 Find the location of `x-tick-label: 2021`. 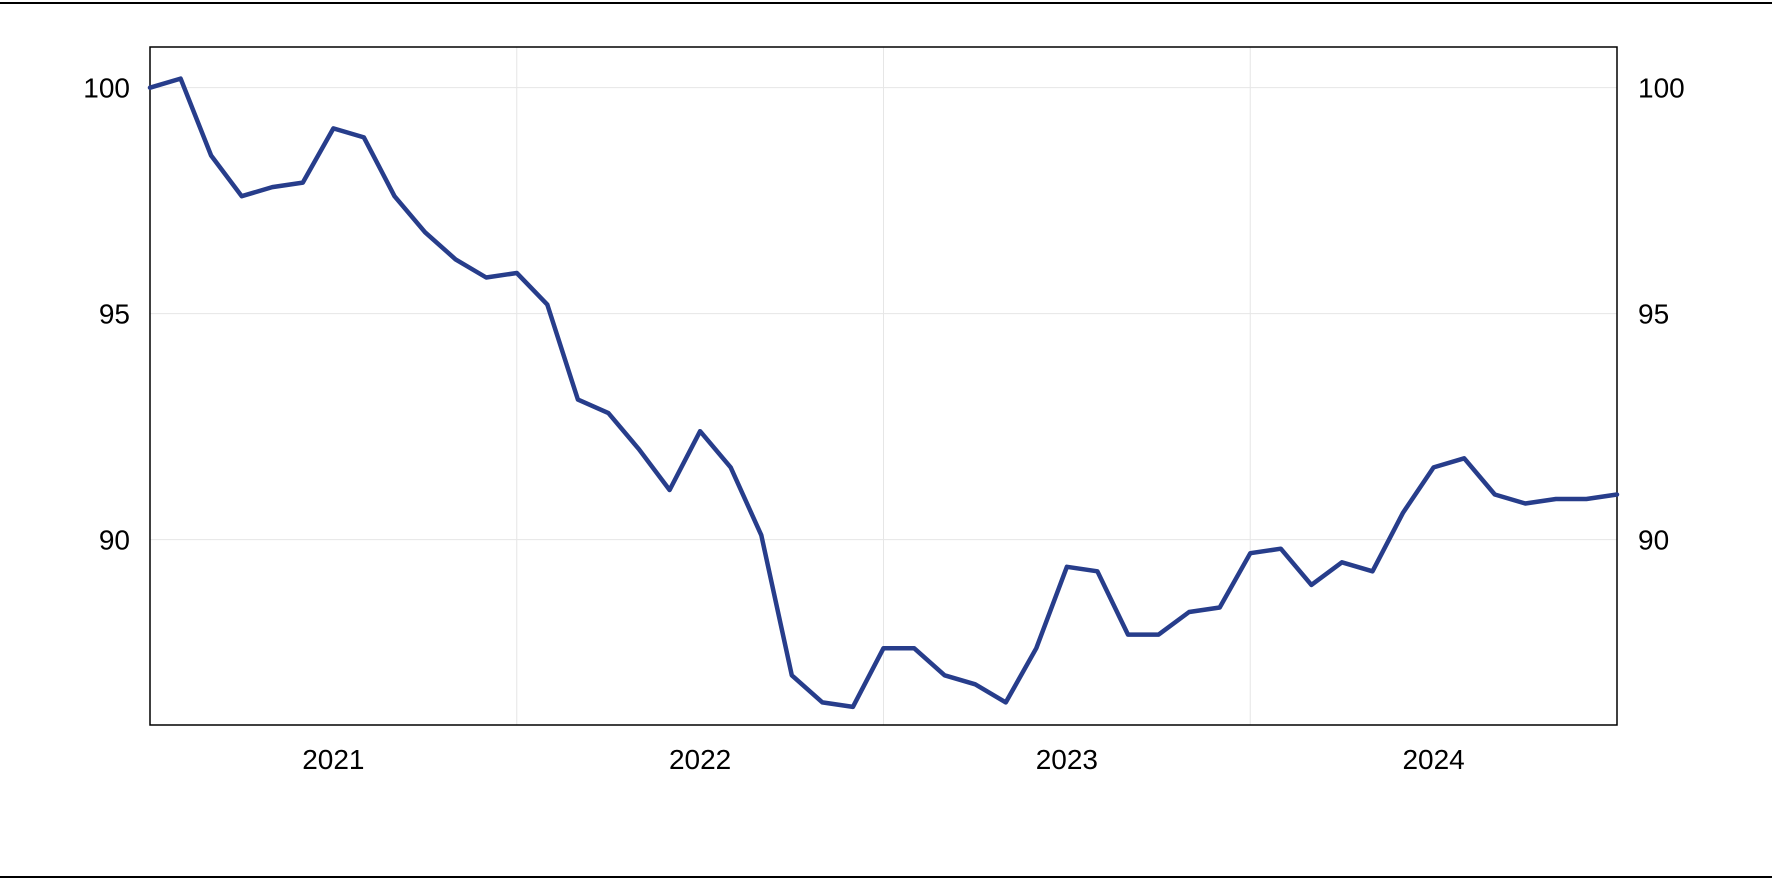

x-tick-label: 2021 is located at coordinates (333, 759).